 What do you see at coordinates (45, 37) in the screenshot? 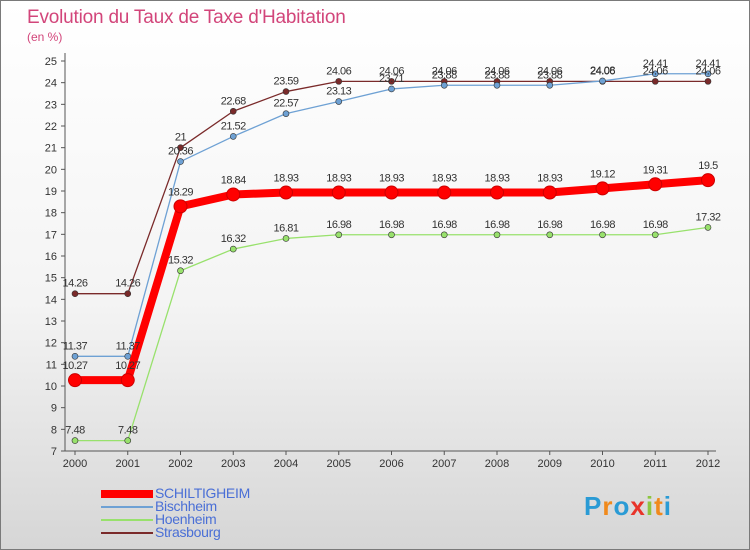
I see `chart-unit-label: (en %)` at bounding box center [45, 37].